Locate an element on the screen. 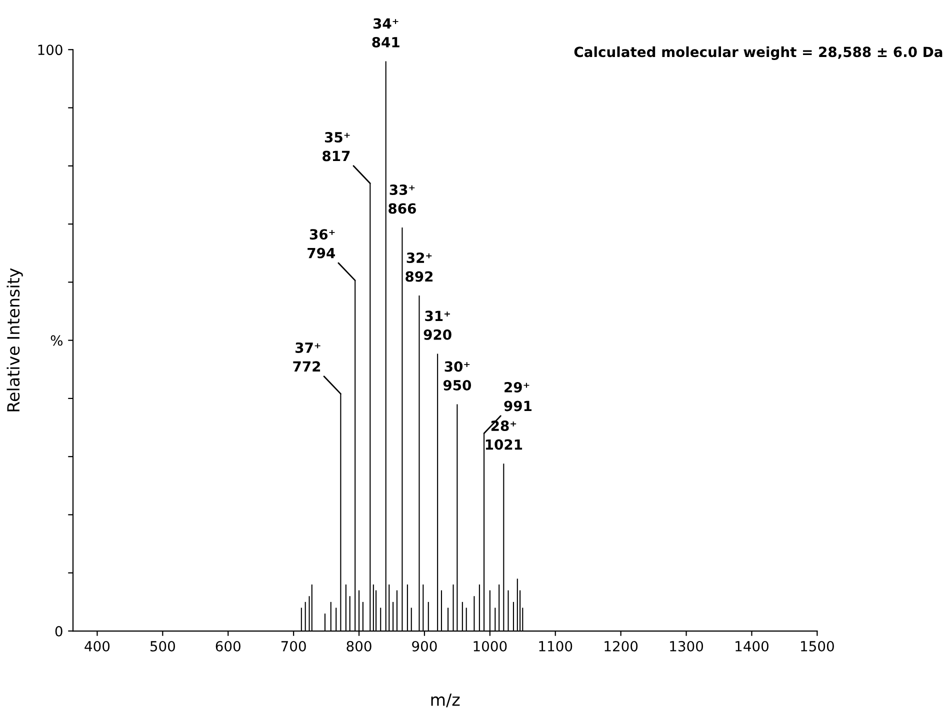 The height and width of the screenshot is (709, 948). annotation: 34⁺ 841 is located at coordinates (386, 33).